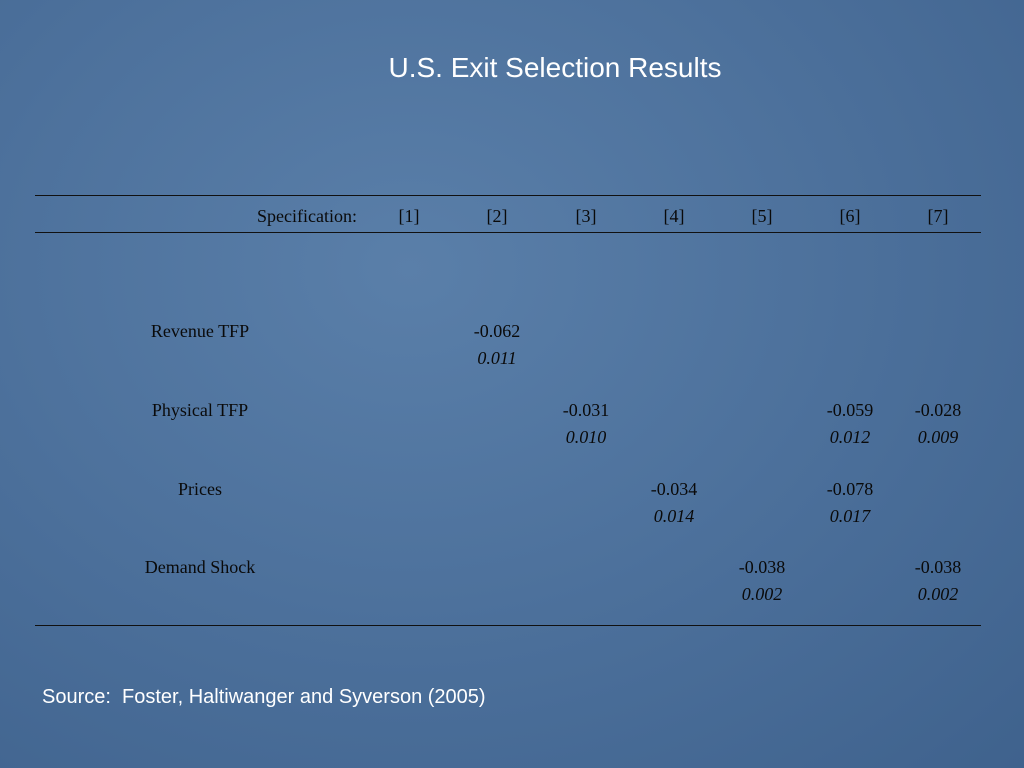 The height and width of the screenshot is (768, 1024). What do you see at coordinates (409, 216) in the screenshot?
I see `column-header: [1]` at bounding box center [409, 216].